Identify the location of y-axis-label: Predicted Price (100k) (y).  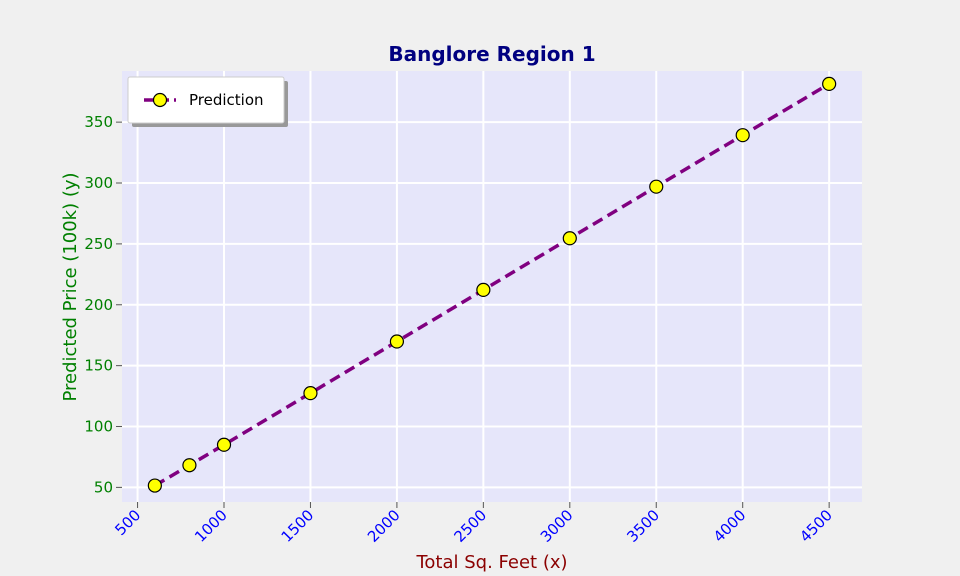
(70, 286).